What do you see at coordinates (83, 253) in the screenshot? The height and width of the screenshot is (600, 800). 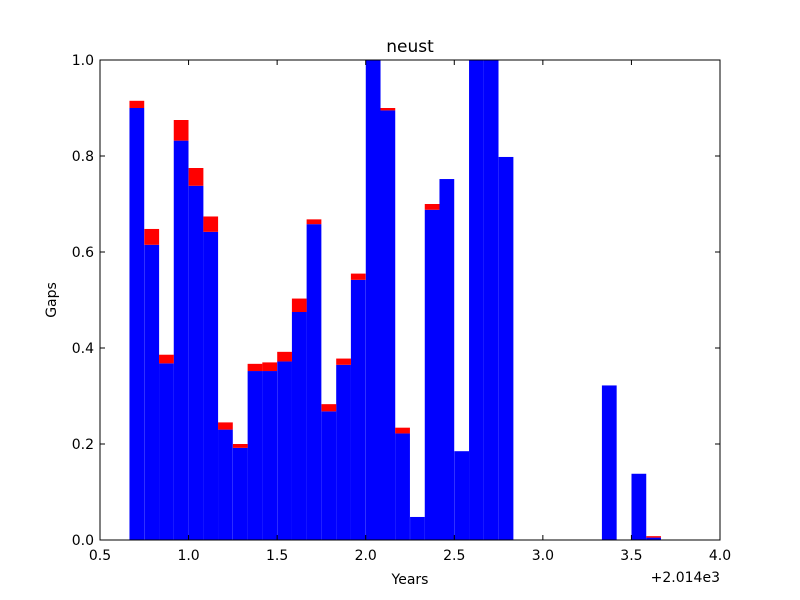 I see `y-tick-label-3: 0.6` at bounding box center [83, 253].